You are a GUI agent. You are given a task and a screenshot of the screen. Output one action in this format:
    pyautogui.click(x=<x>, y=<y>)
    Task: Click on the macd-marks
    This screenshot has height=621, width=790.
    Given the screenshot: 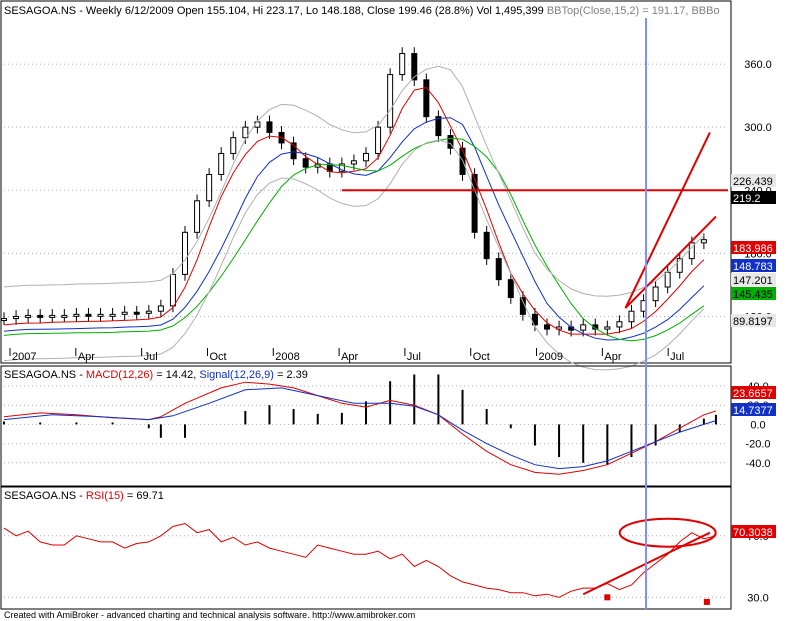 What is the action you would take?
    pyautogui.click(x=360, y=424)
    